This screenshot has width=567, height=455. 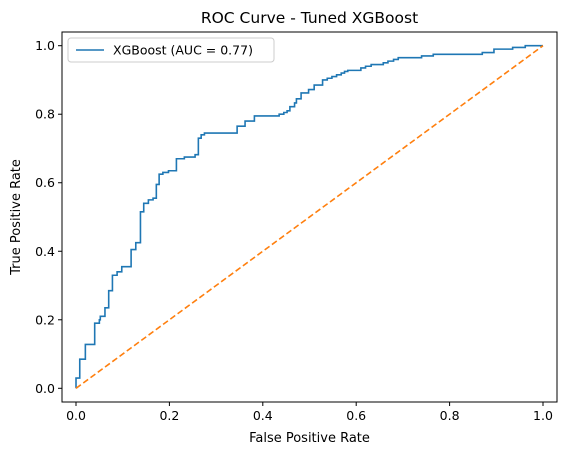 I want to click on y-tick-label: 1.0, so click(x=45, y=45).